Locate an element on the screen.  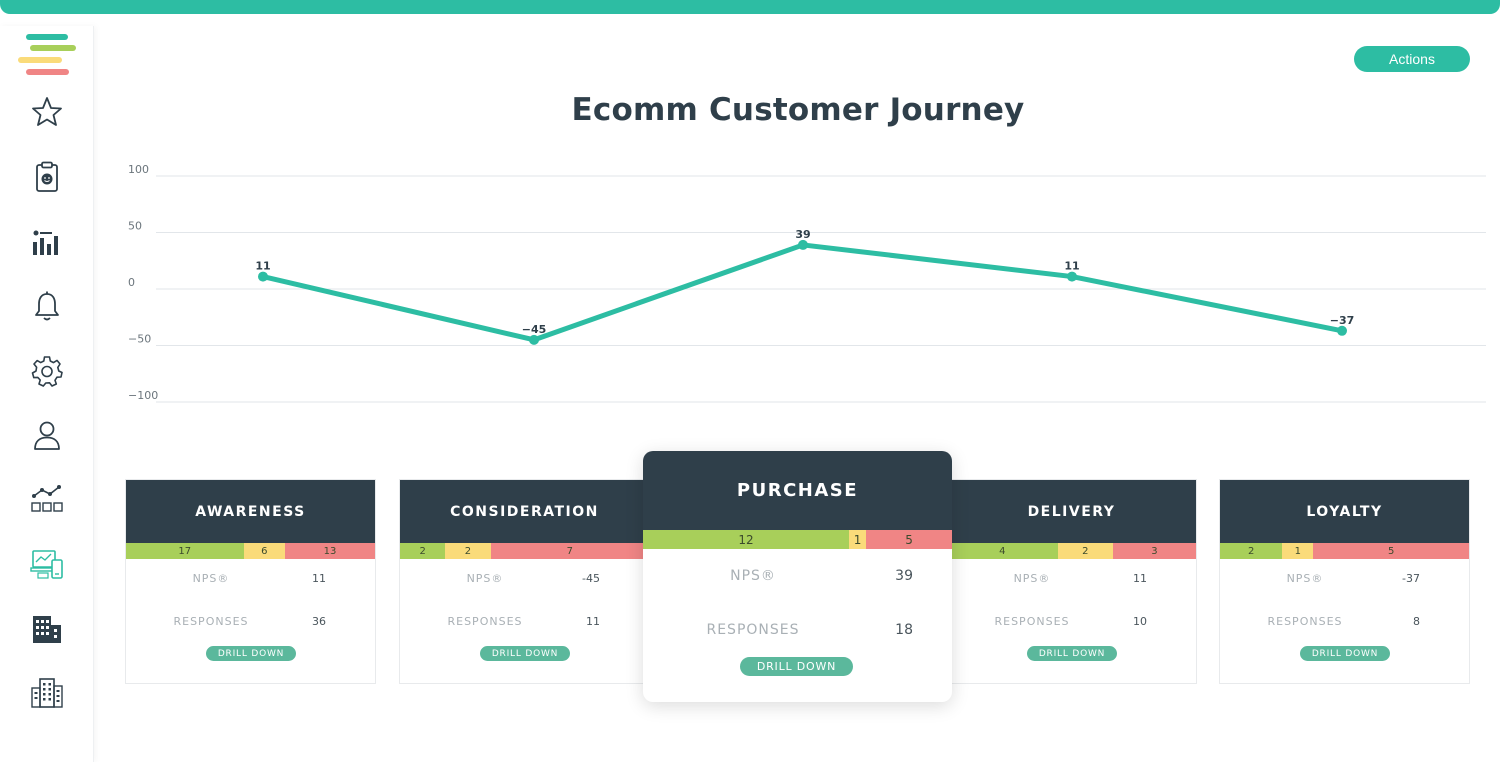
building-icon is located at coordinates (47, 629).